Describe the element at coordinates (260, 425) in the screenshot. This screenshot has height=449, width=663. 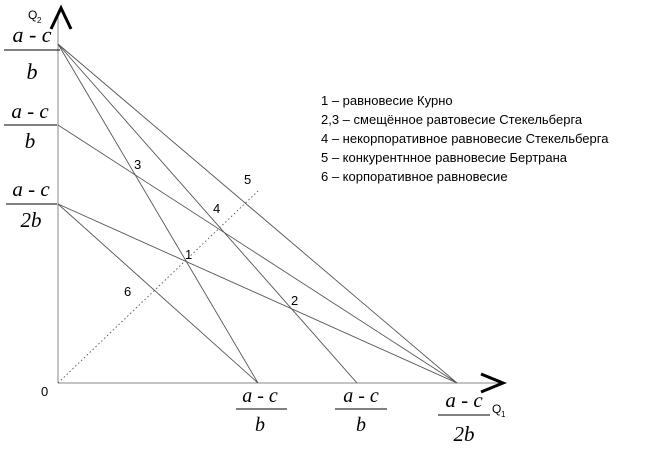
I see `x-frac-first-den: b` at that location.